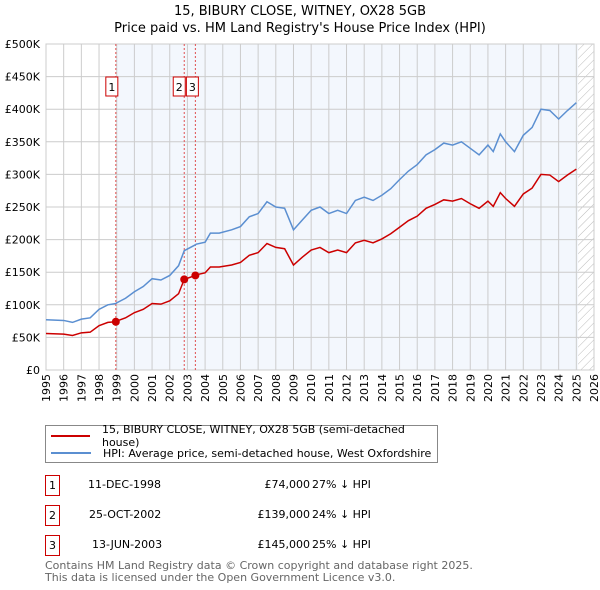 The height and width of the screenshot is (590, 600). What do you see at coordinates (117, 388) in the screenshot?
I see `x-tick-label: 1999` at bounding box center [117, 388].